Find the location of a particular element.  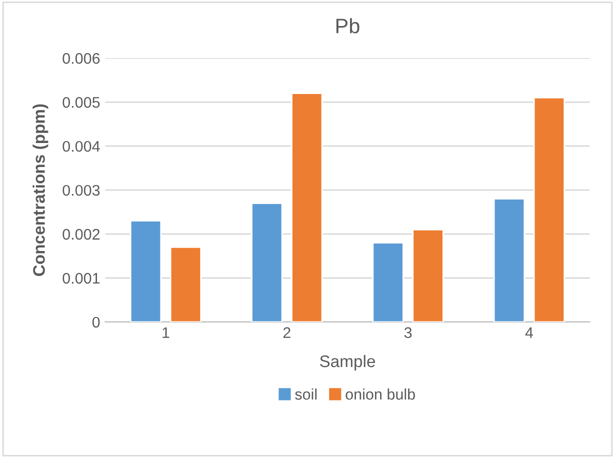

x-tick-label: 2 is located at coordinates (286, 332).